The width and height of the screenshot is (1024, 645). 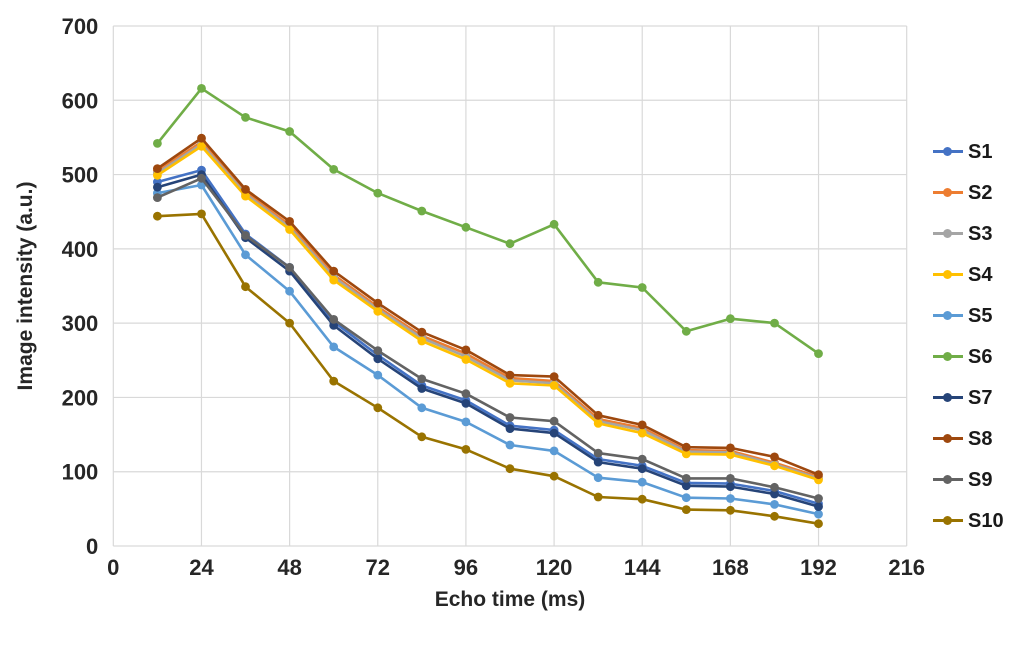 I want to click on legend-label: S5, so click(x=980, y=315).